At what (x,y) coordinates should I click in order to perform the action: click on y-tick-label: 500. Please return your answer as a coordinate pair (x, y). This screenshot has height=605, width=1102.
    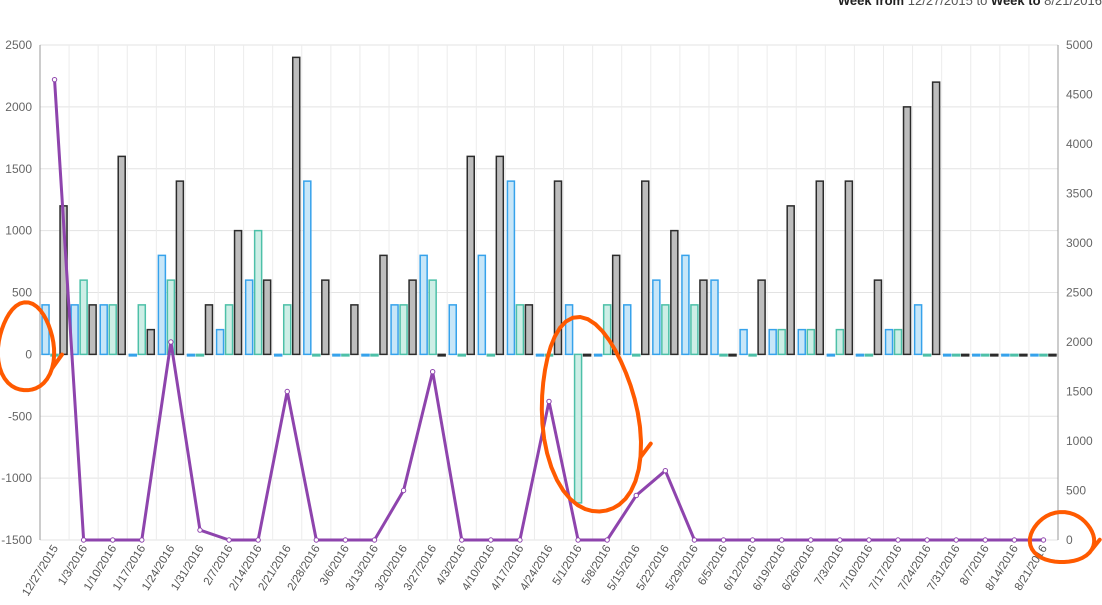
    Looking at the image, I should click on (22, 293).